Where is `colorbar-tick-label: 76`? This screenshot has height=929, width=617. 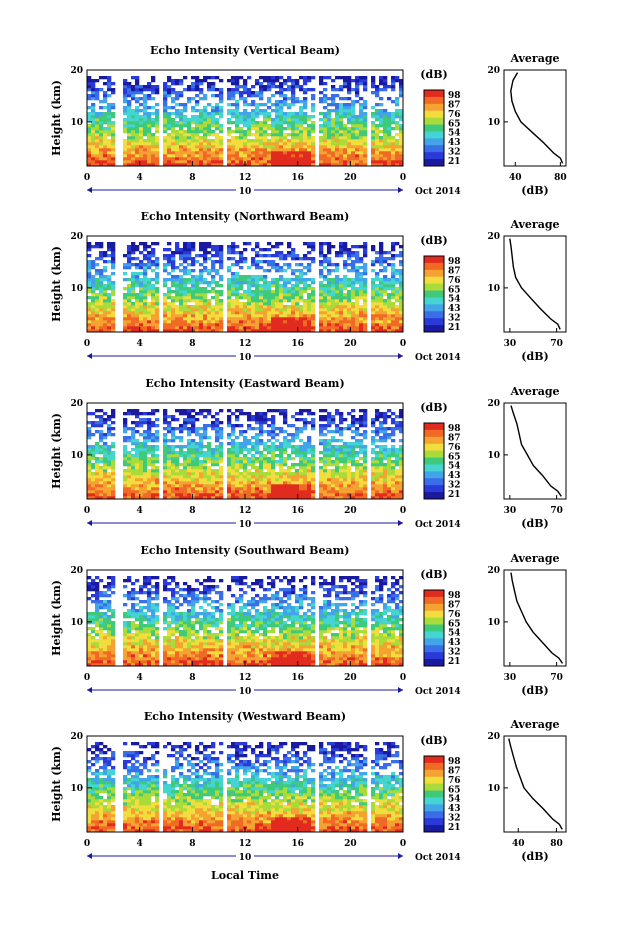 colorbar-tick-label: 76 is located at coordinates (454, 115).